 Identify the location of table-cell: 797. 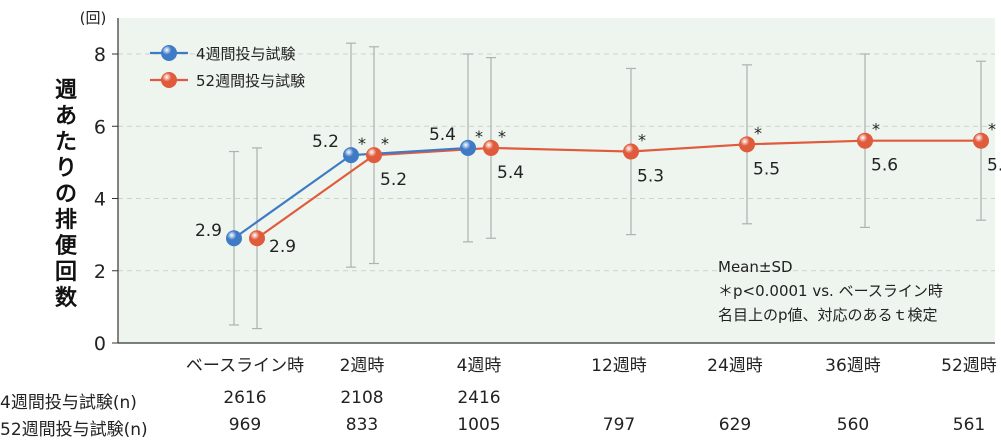
(619, 425).